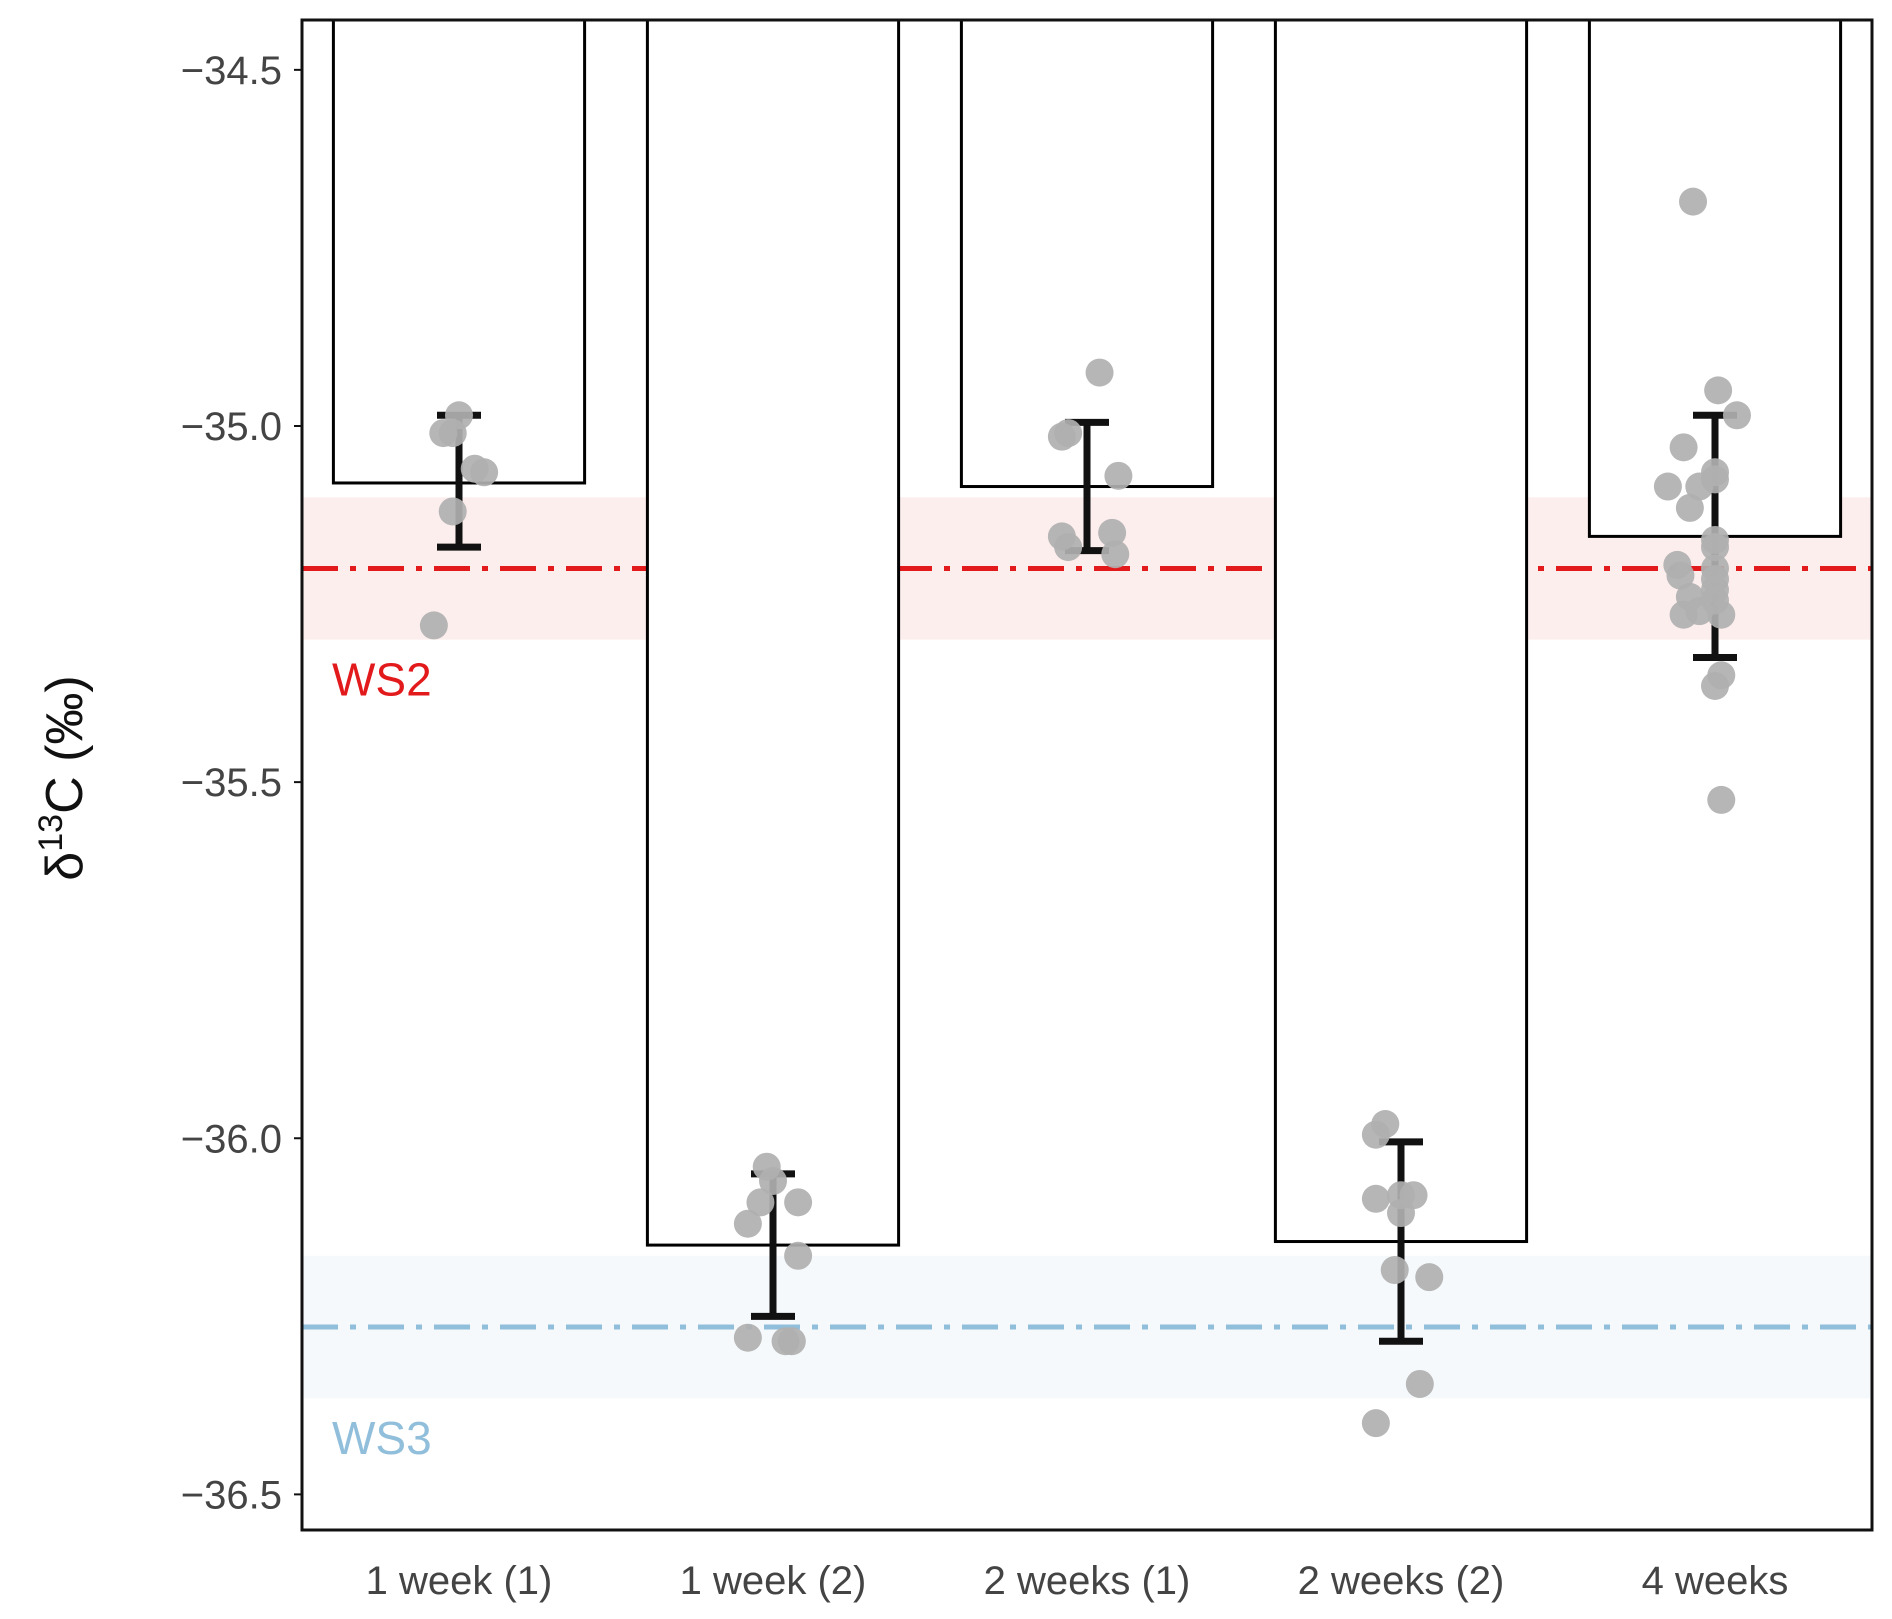 This screenshot has height=1619, width=1892. I want to click on y-axis-label-superscript: 13, so click(51, 833).